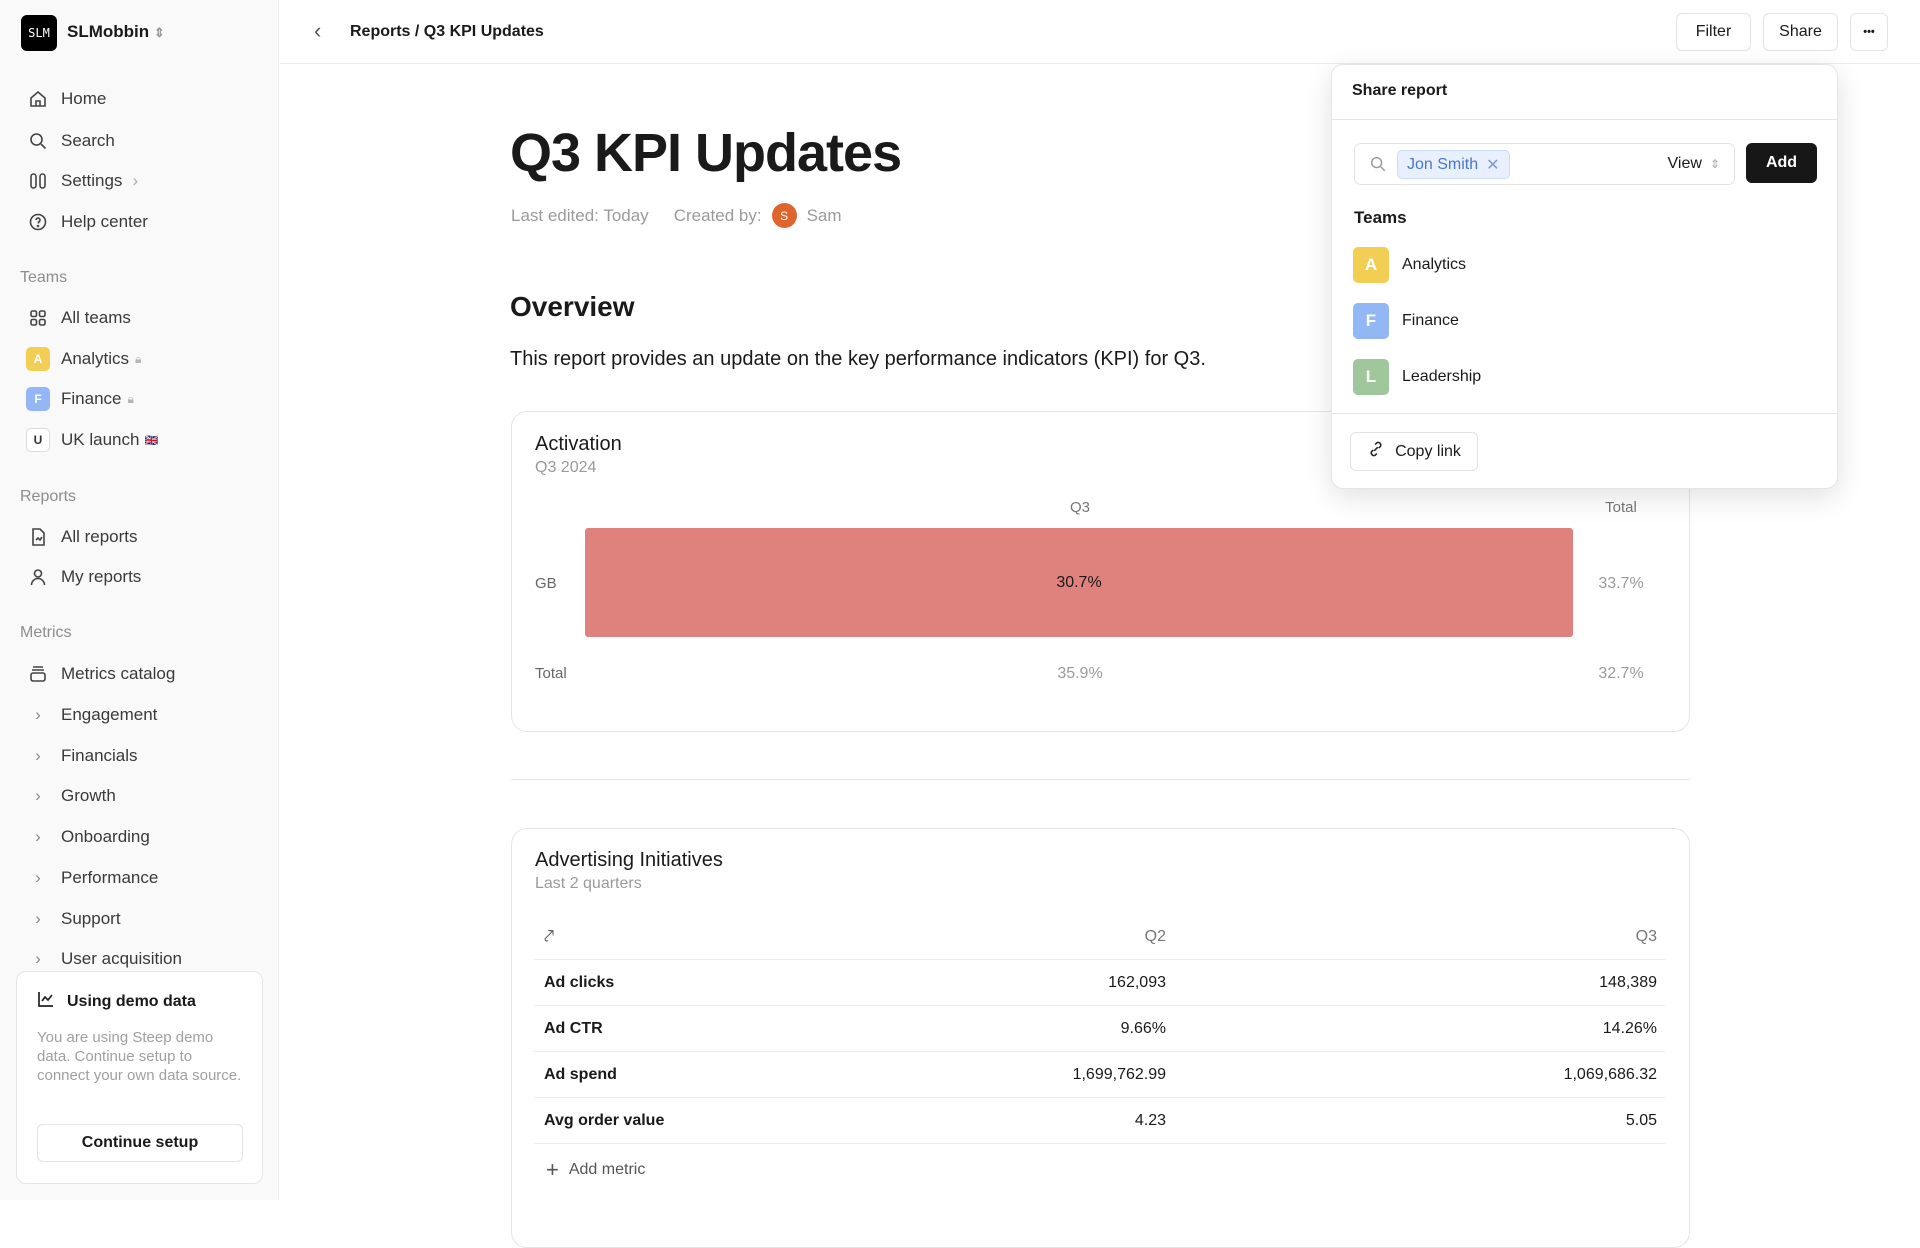 This screenshot has height=1248, width=1920. I want to click on nav-metric-performance: › Performance, so click(92, 878).